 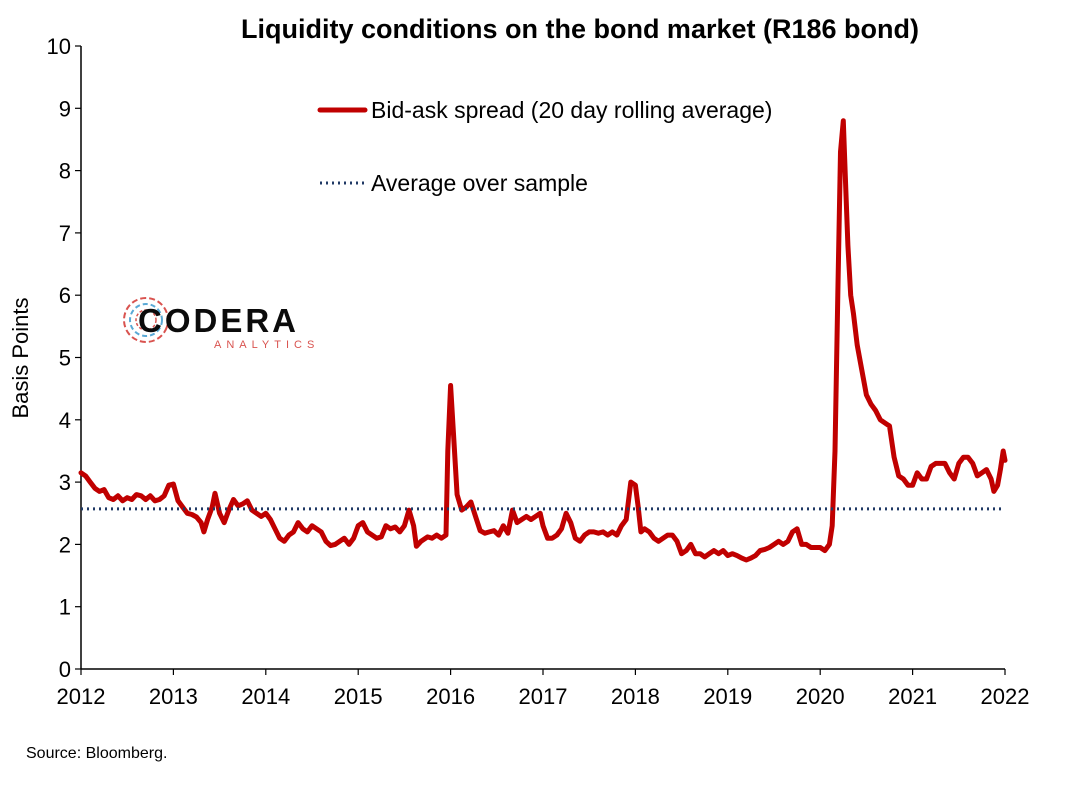 I want to click on y-tick-label: 3, so click(x=65, y=482).